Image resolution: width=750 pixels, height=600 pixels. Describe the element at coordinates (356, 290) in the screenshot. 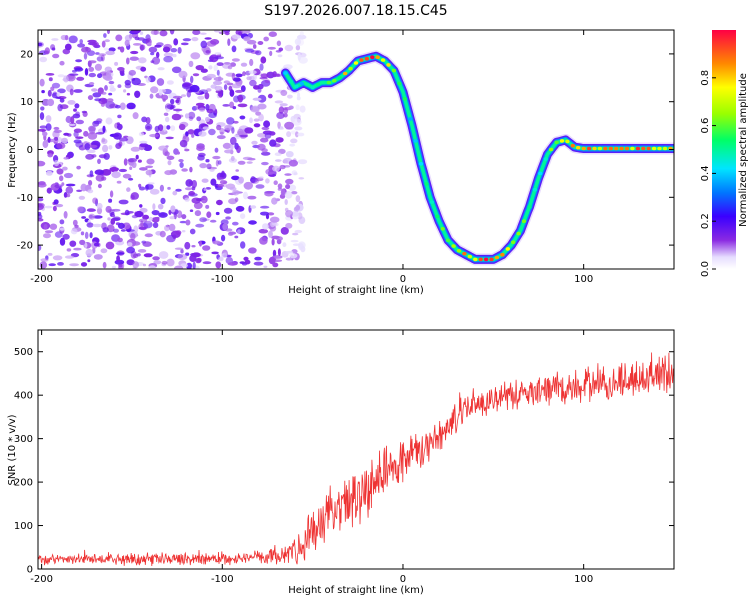

I see `spectrogram-x-axis-label: Height of straight line (km)` at that location.